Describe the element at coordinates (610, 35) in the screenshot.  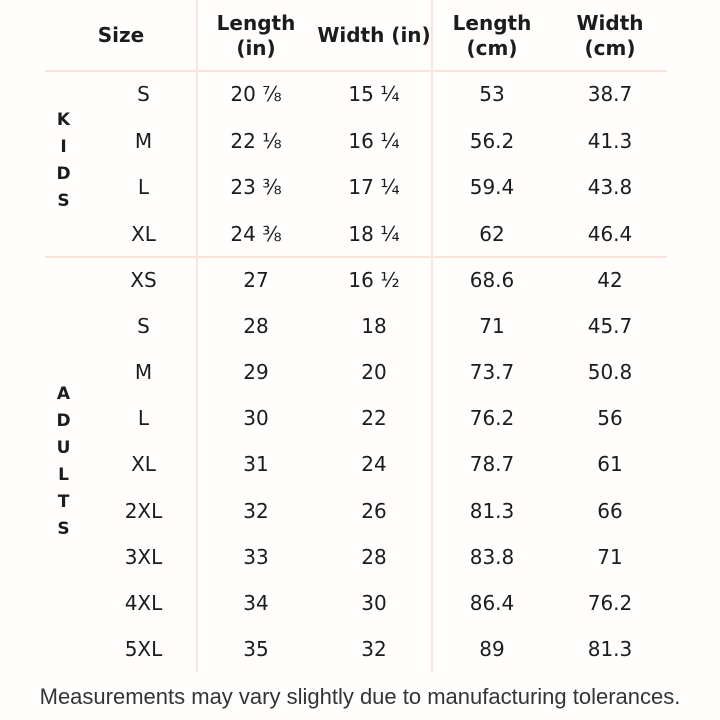
I see `header-width-cm: Width (cm)` at that location.